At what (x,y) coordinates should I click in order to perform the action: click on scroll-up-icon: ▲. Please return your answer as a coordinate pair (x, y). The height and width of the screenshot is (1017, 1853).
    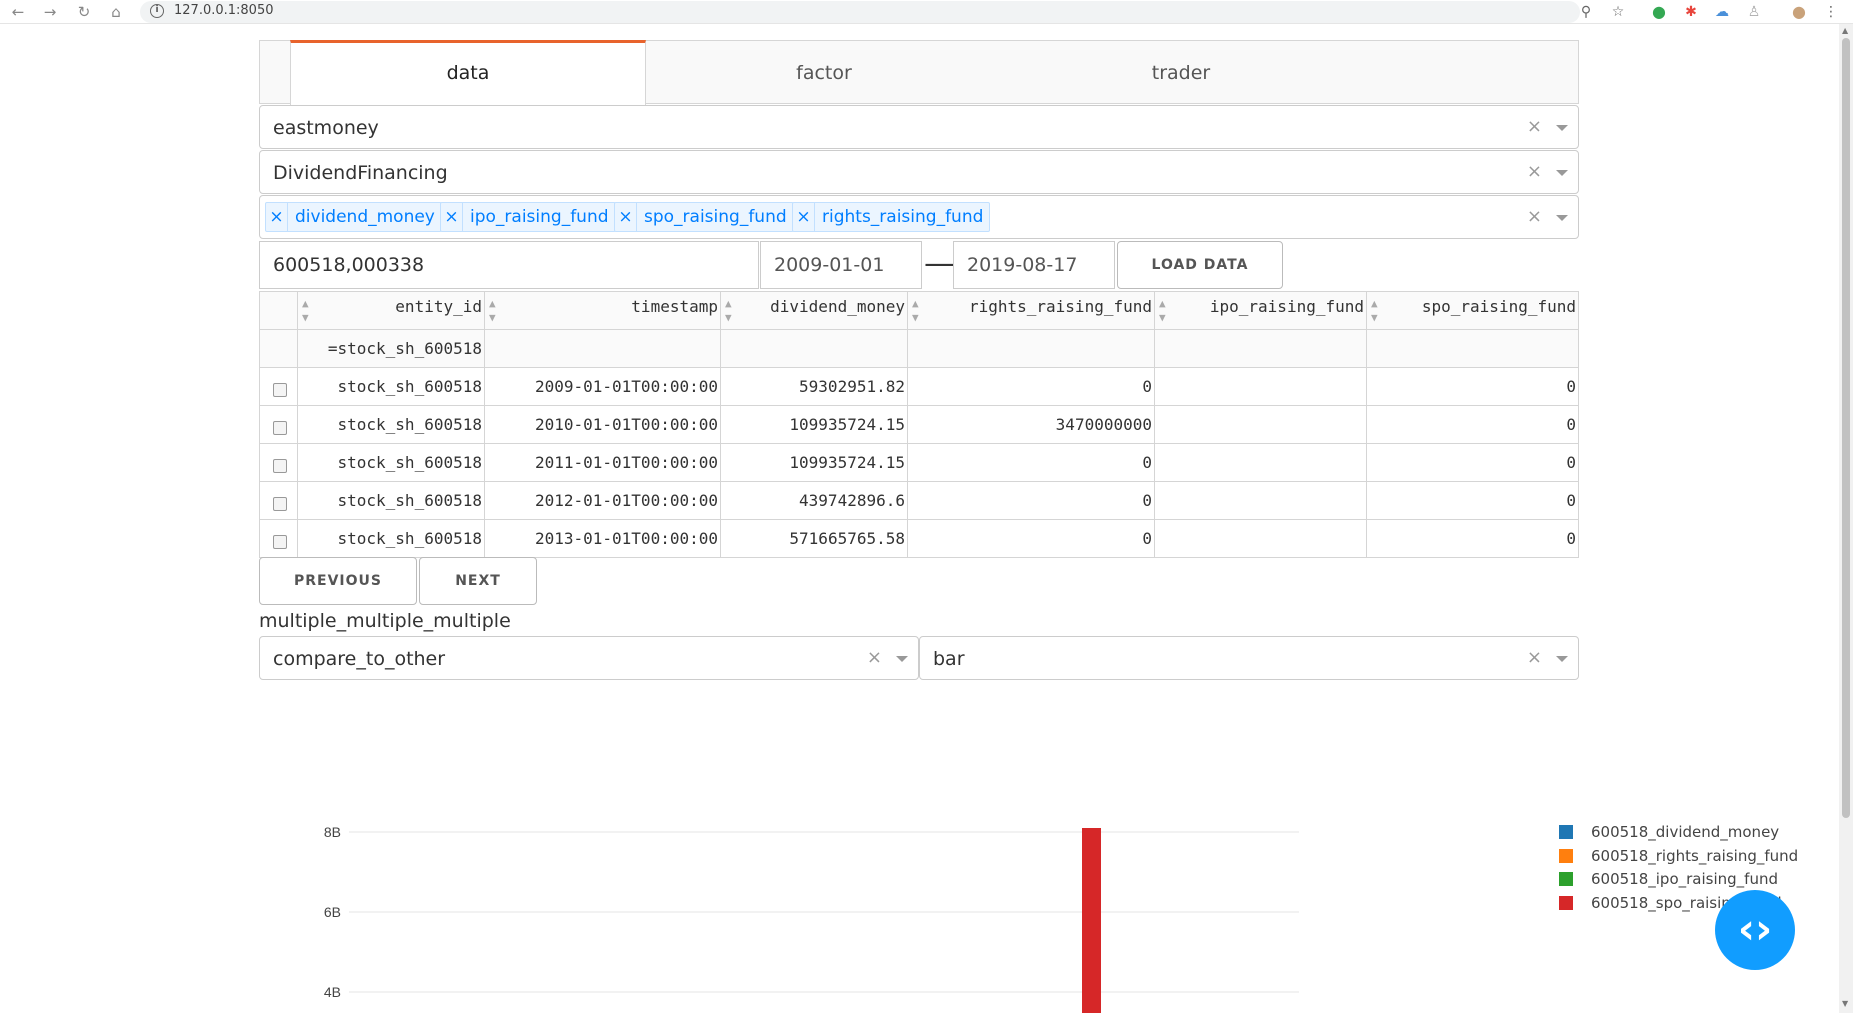
    Looking at the image, I should click on (1845, 30).